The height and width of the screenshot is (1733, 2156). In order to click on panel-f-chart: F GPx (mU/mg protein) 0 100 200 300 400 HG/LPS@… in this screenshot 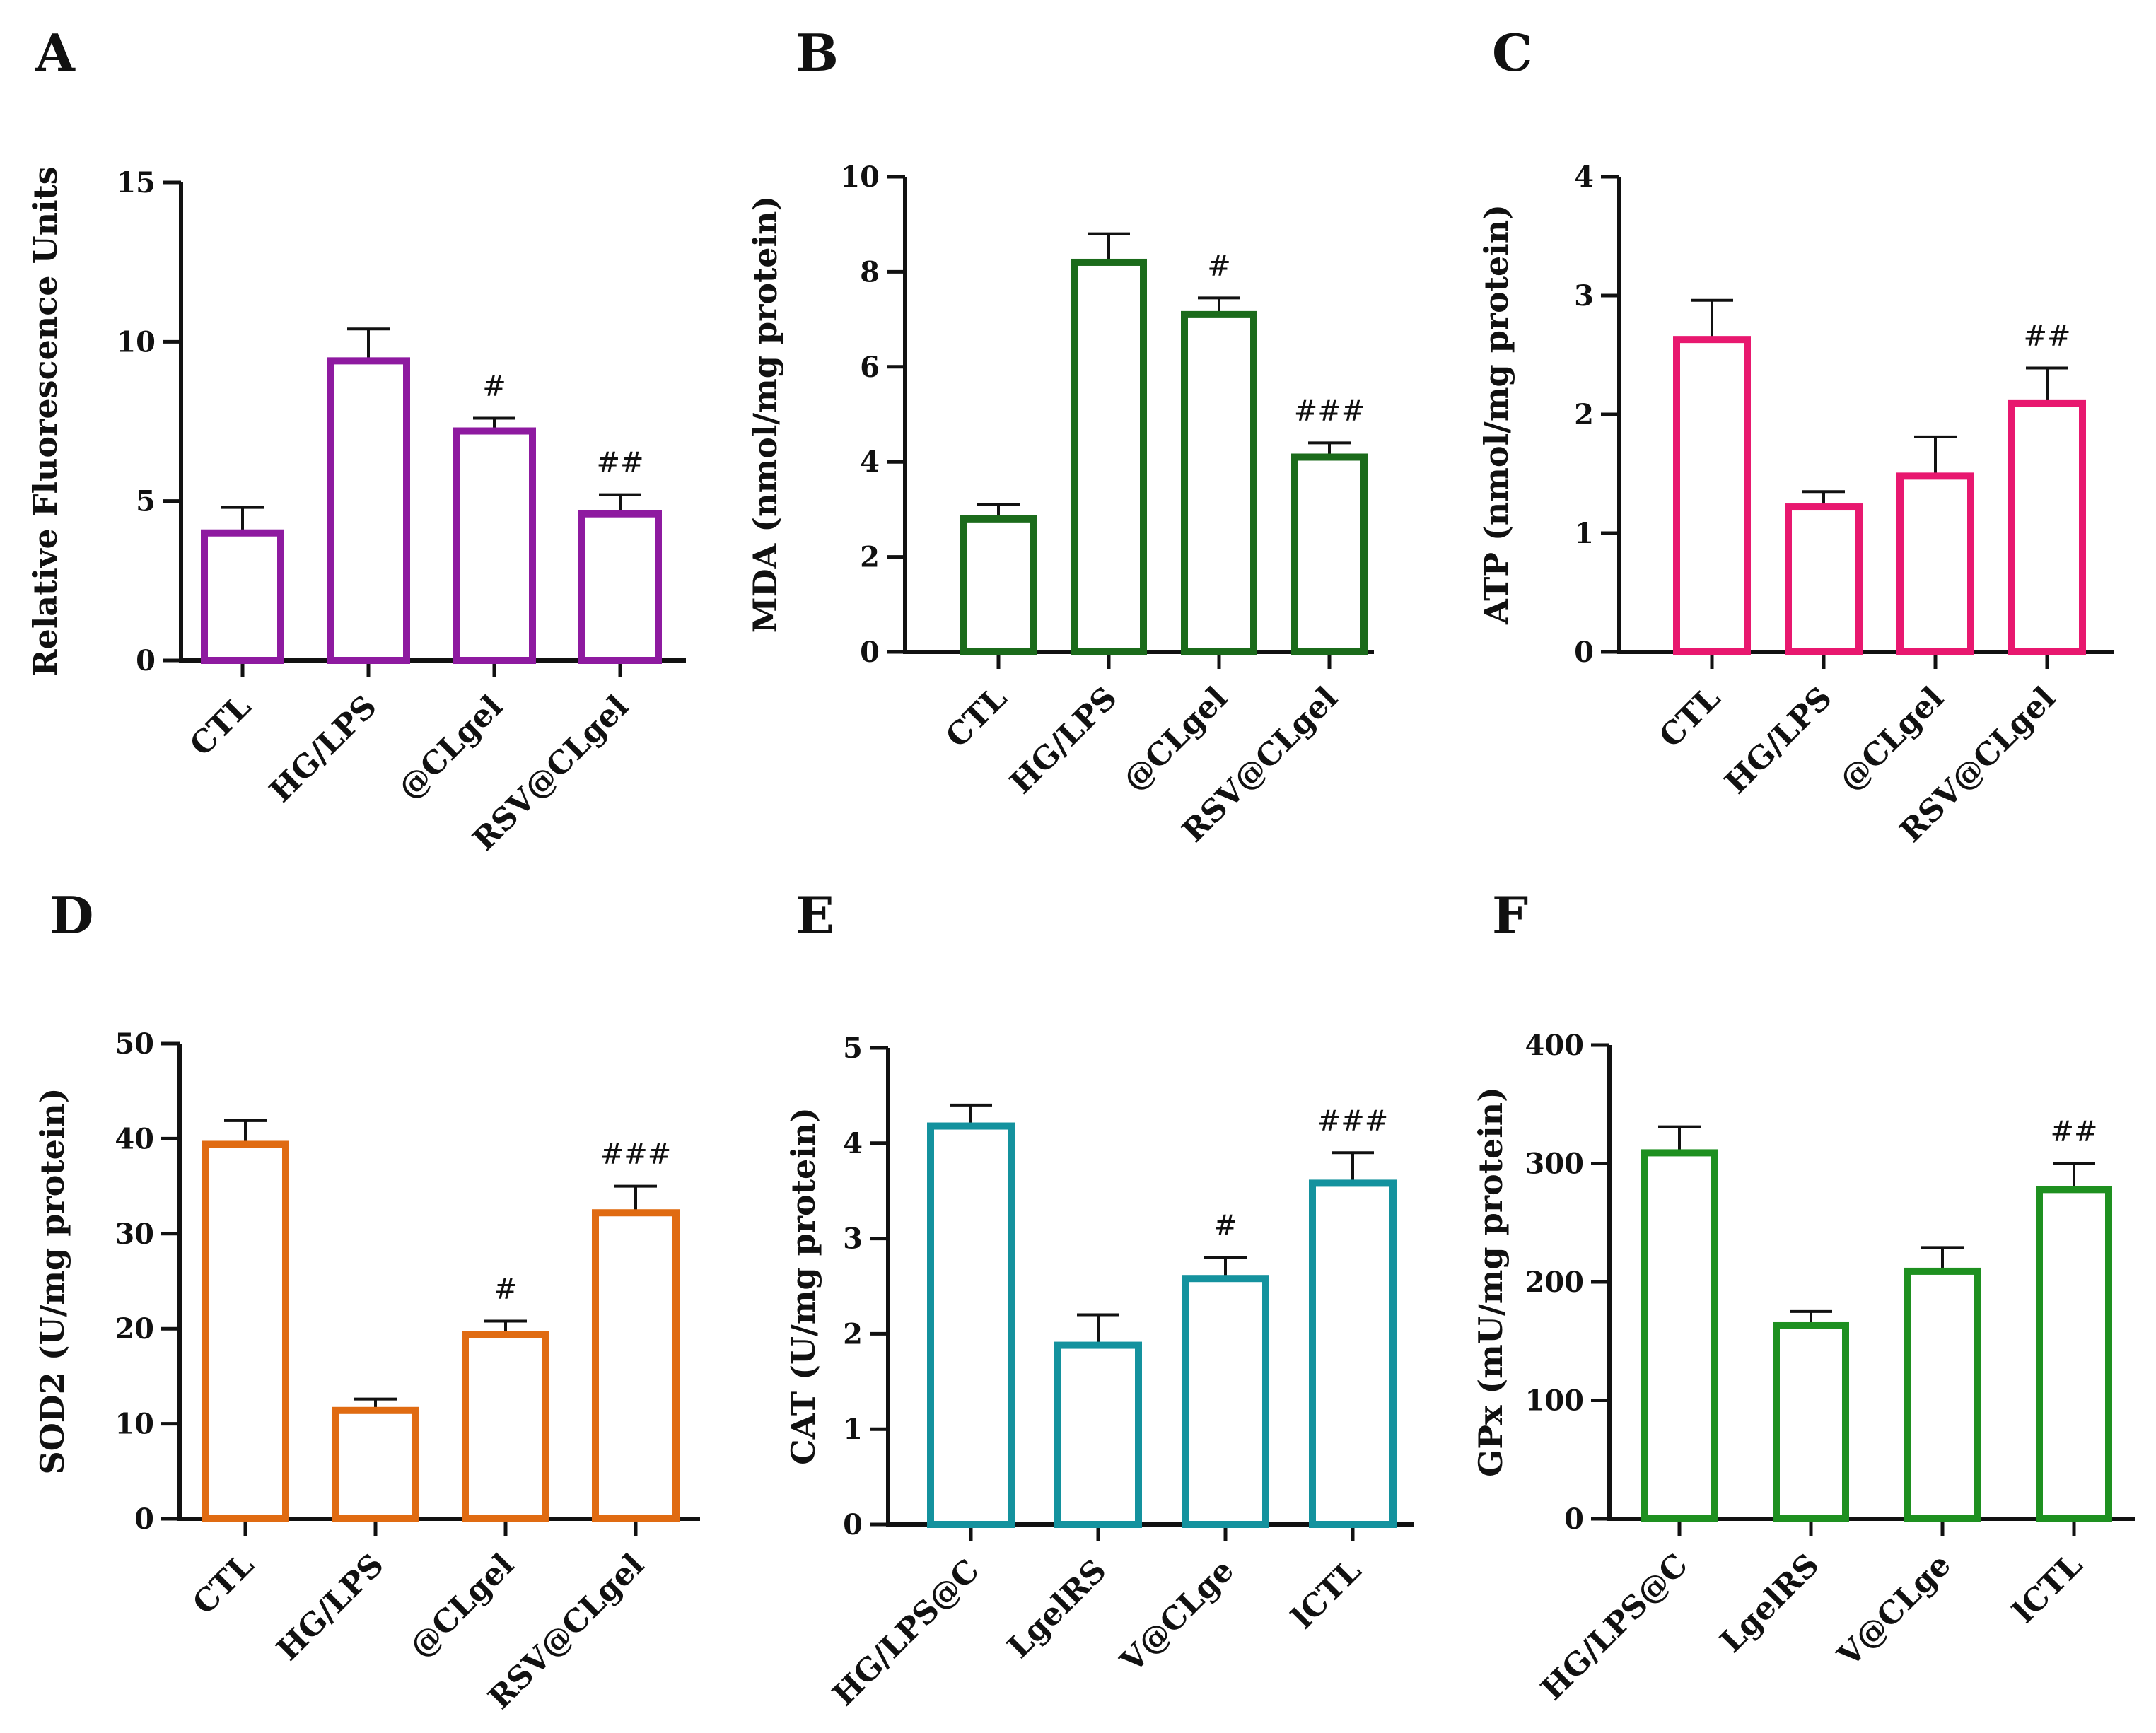, I will do `click(1803, 1296)`.